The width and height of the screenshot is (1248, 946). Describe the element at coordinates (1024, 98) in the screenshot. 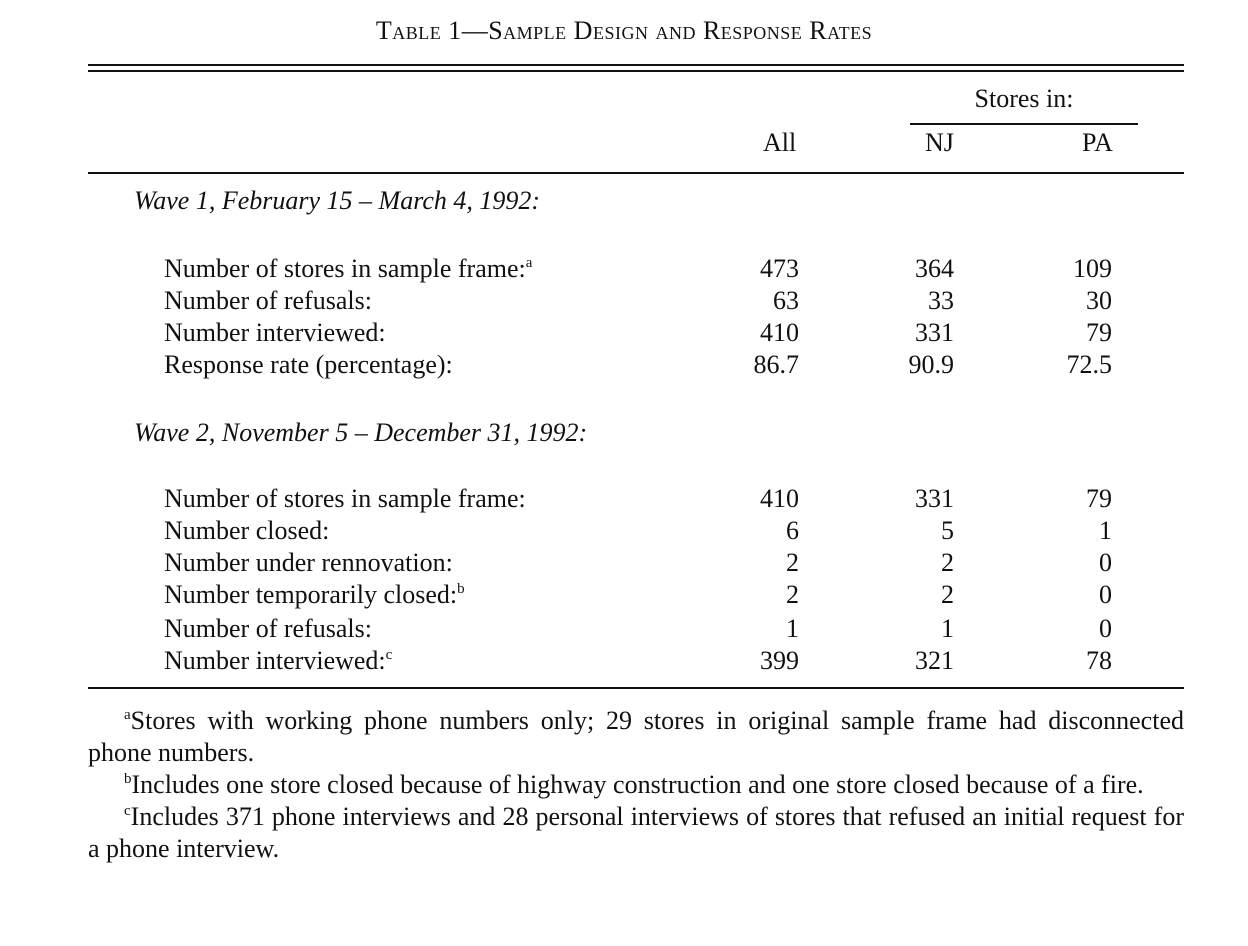

I see `stores-in-header: Stores in:` at that location.